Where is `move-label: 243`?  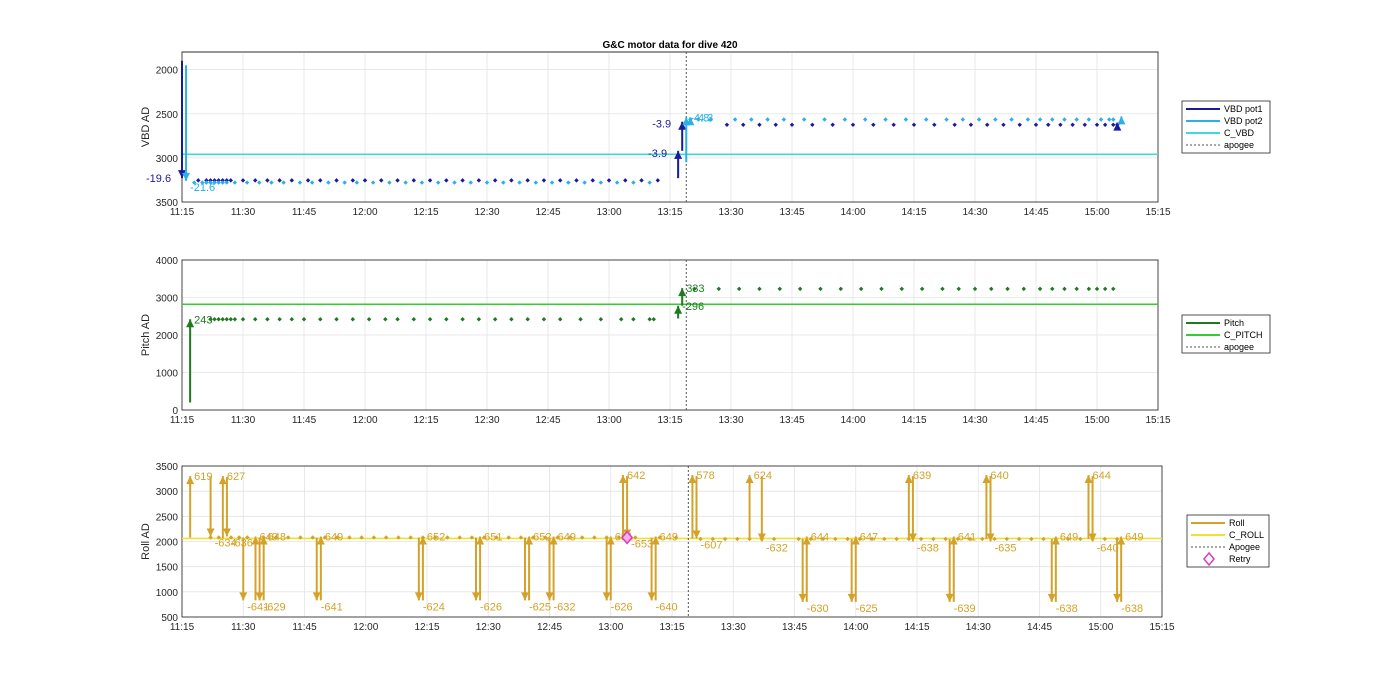 move-label: 243 is located at coordinates (203, 320).